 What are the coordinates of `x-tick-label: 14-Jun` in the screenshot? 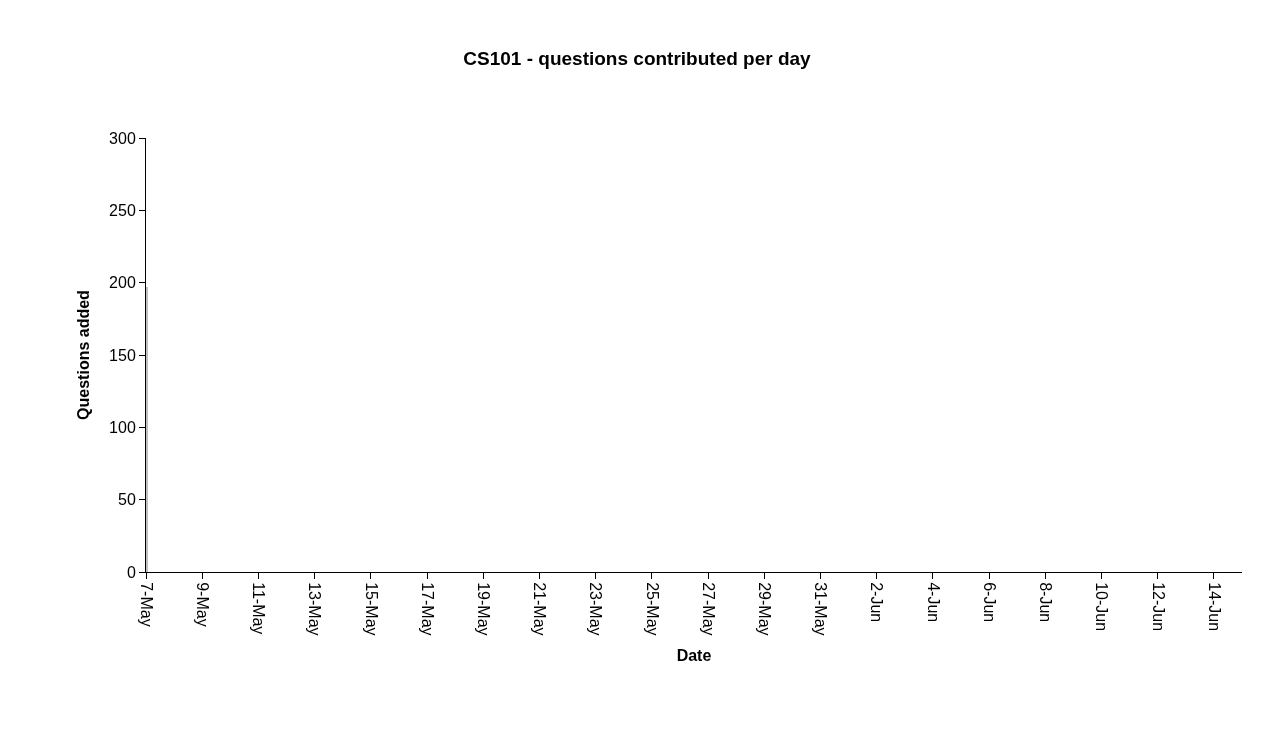 It's located at (1214, 607).